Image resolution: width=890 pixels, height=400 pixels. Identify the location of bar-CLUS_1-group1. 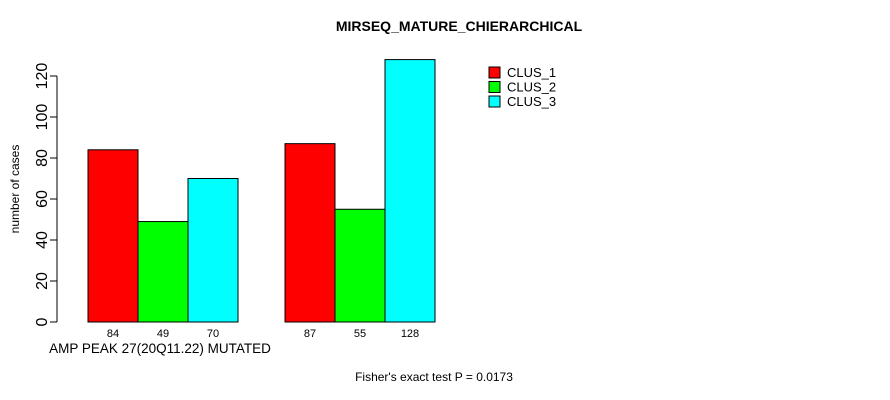
(113, 236).